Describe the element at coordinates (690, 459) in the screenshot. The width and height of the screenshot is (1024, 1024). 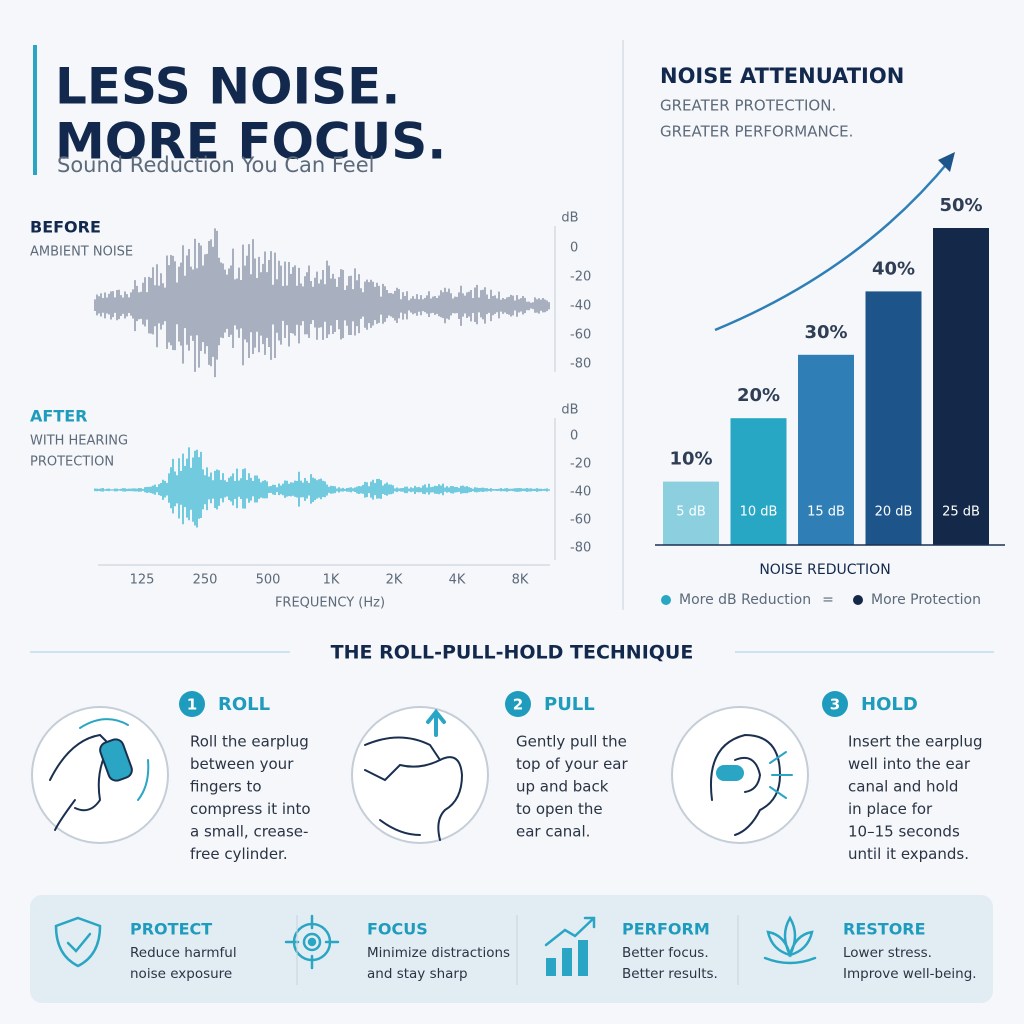
I see `value-label: 10%` at that location.